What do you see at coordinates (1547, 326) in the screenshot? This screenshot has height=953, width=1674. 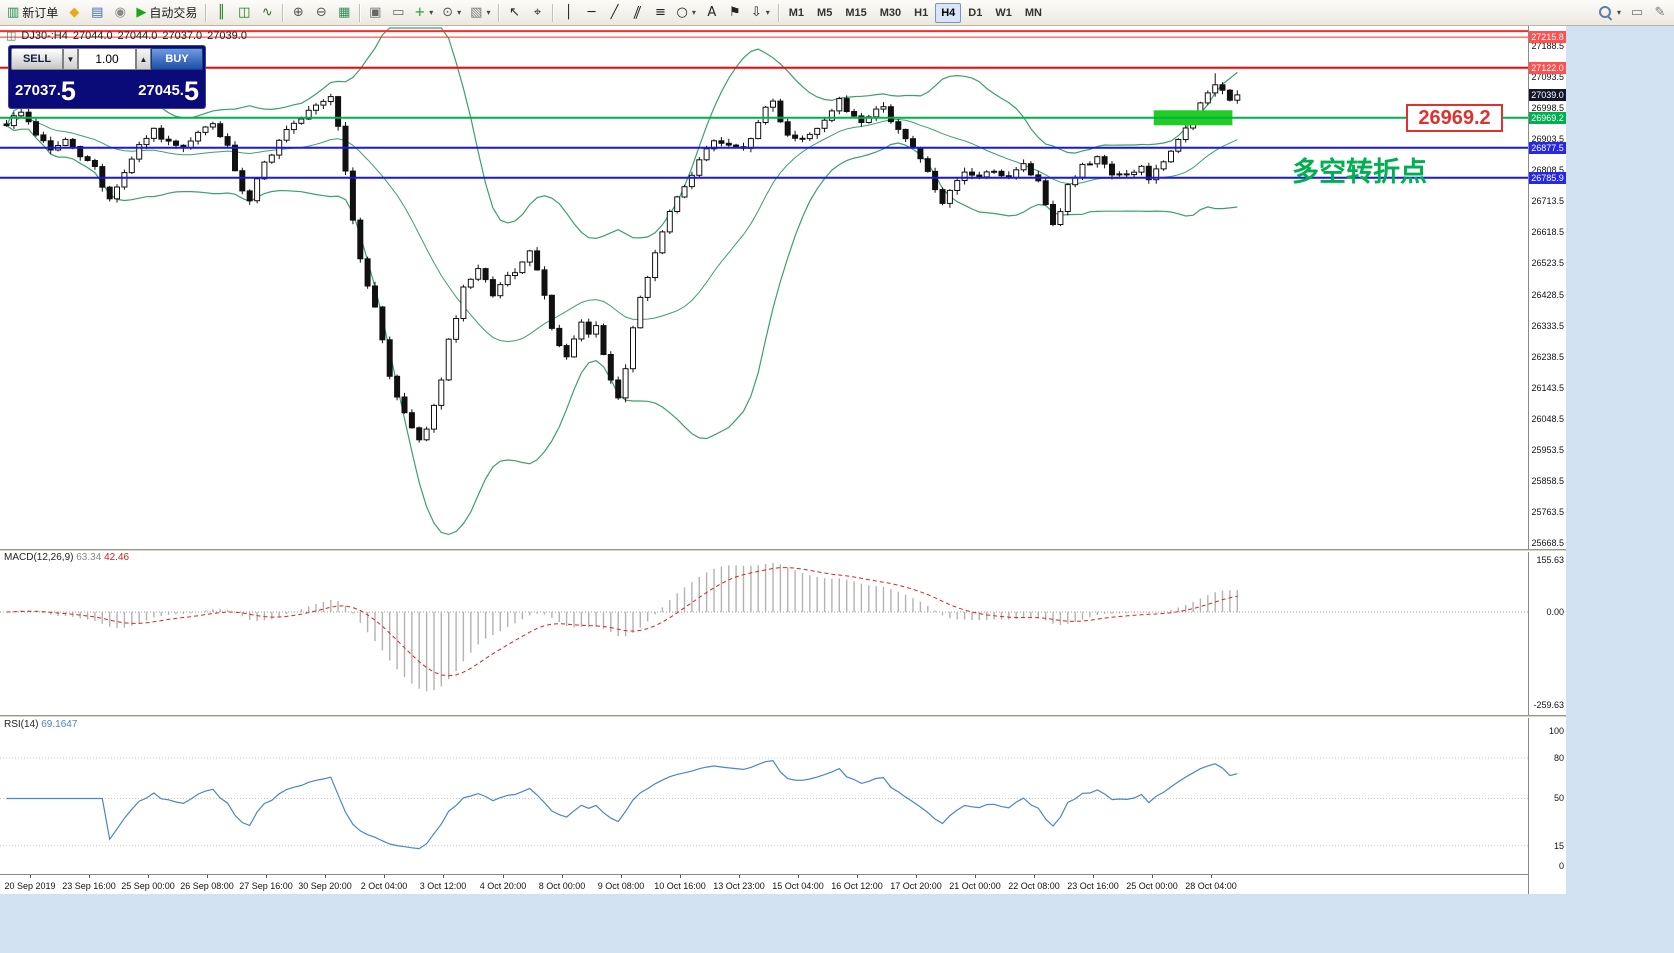 I see `price-scale-label: 26333.5` at bounding box center [1547, 326].